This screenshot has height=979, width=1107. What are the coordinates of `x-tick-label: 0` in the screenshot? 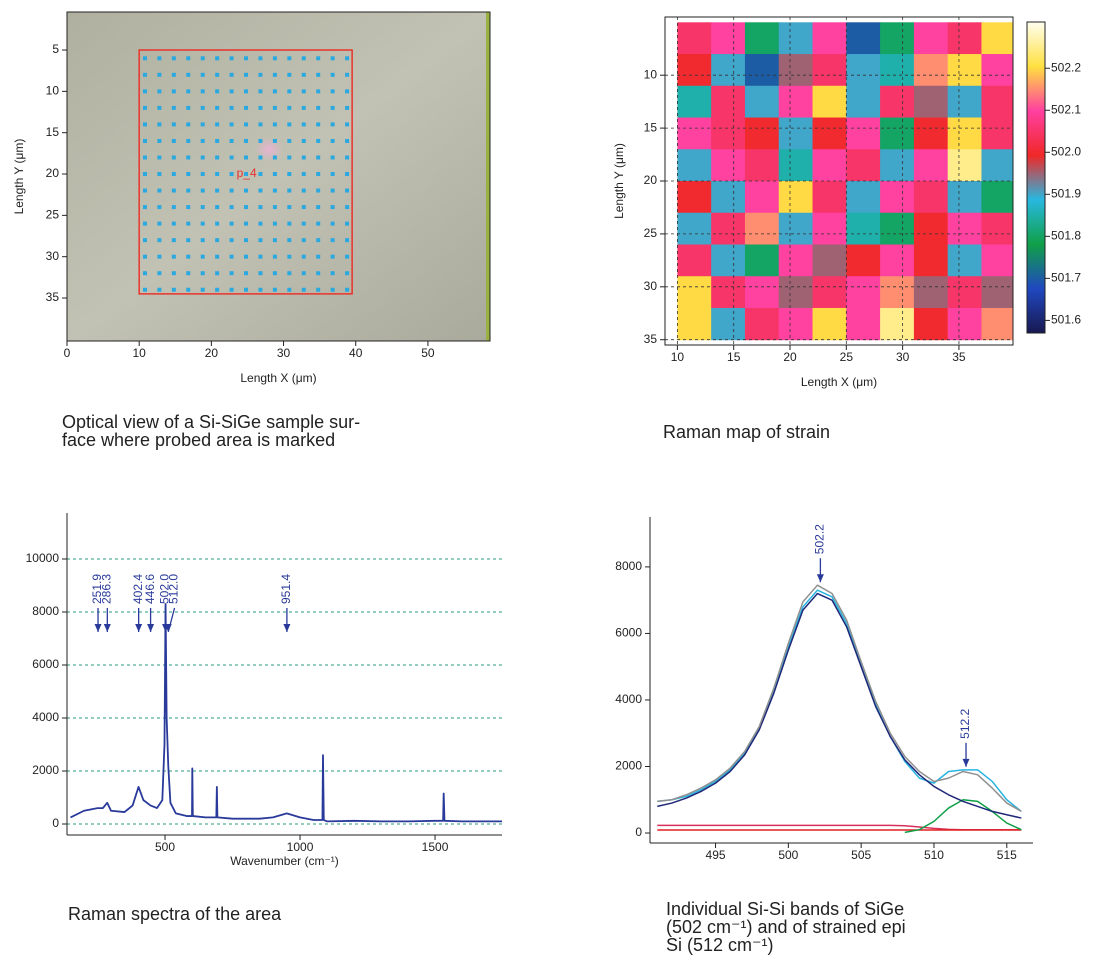 It's located at (67, 353).